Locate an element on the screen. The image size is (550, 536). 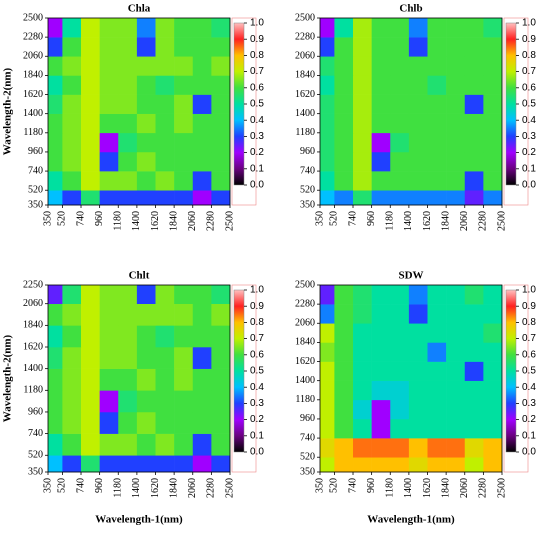
colorbar-tick-label: 1.0 is located at coordinates (529, 290).